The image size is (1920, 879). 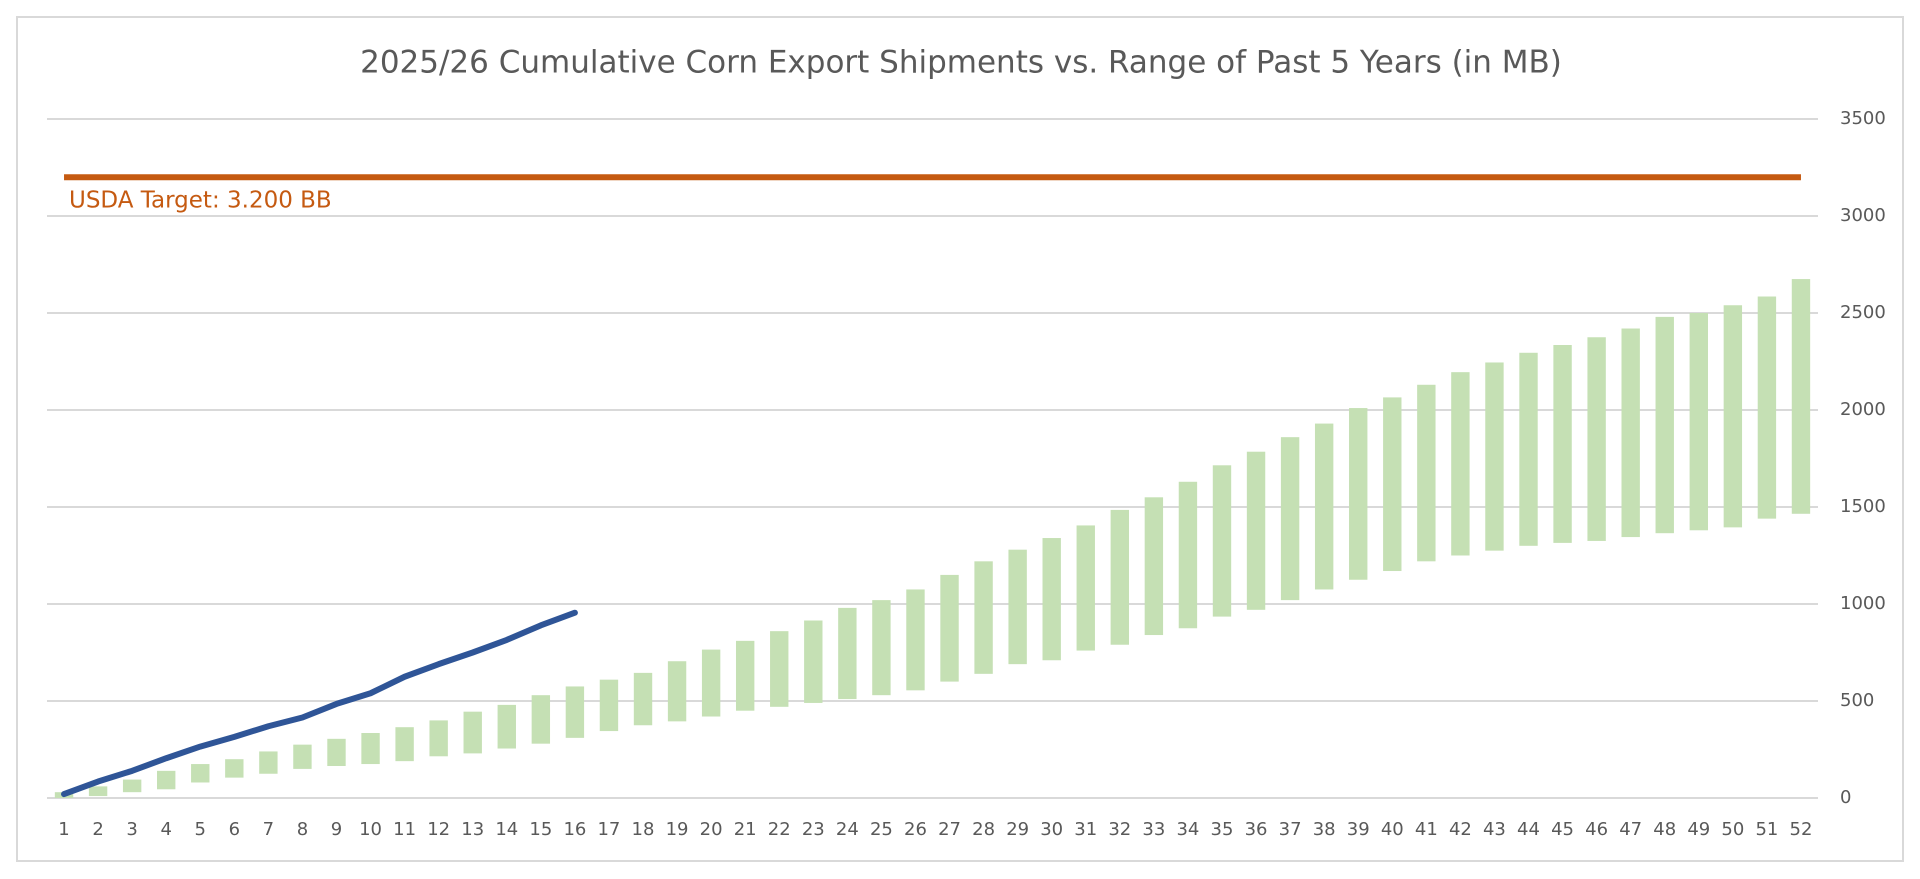 I want to click on x-tick-label: 32, so click(x=1119, y=829).